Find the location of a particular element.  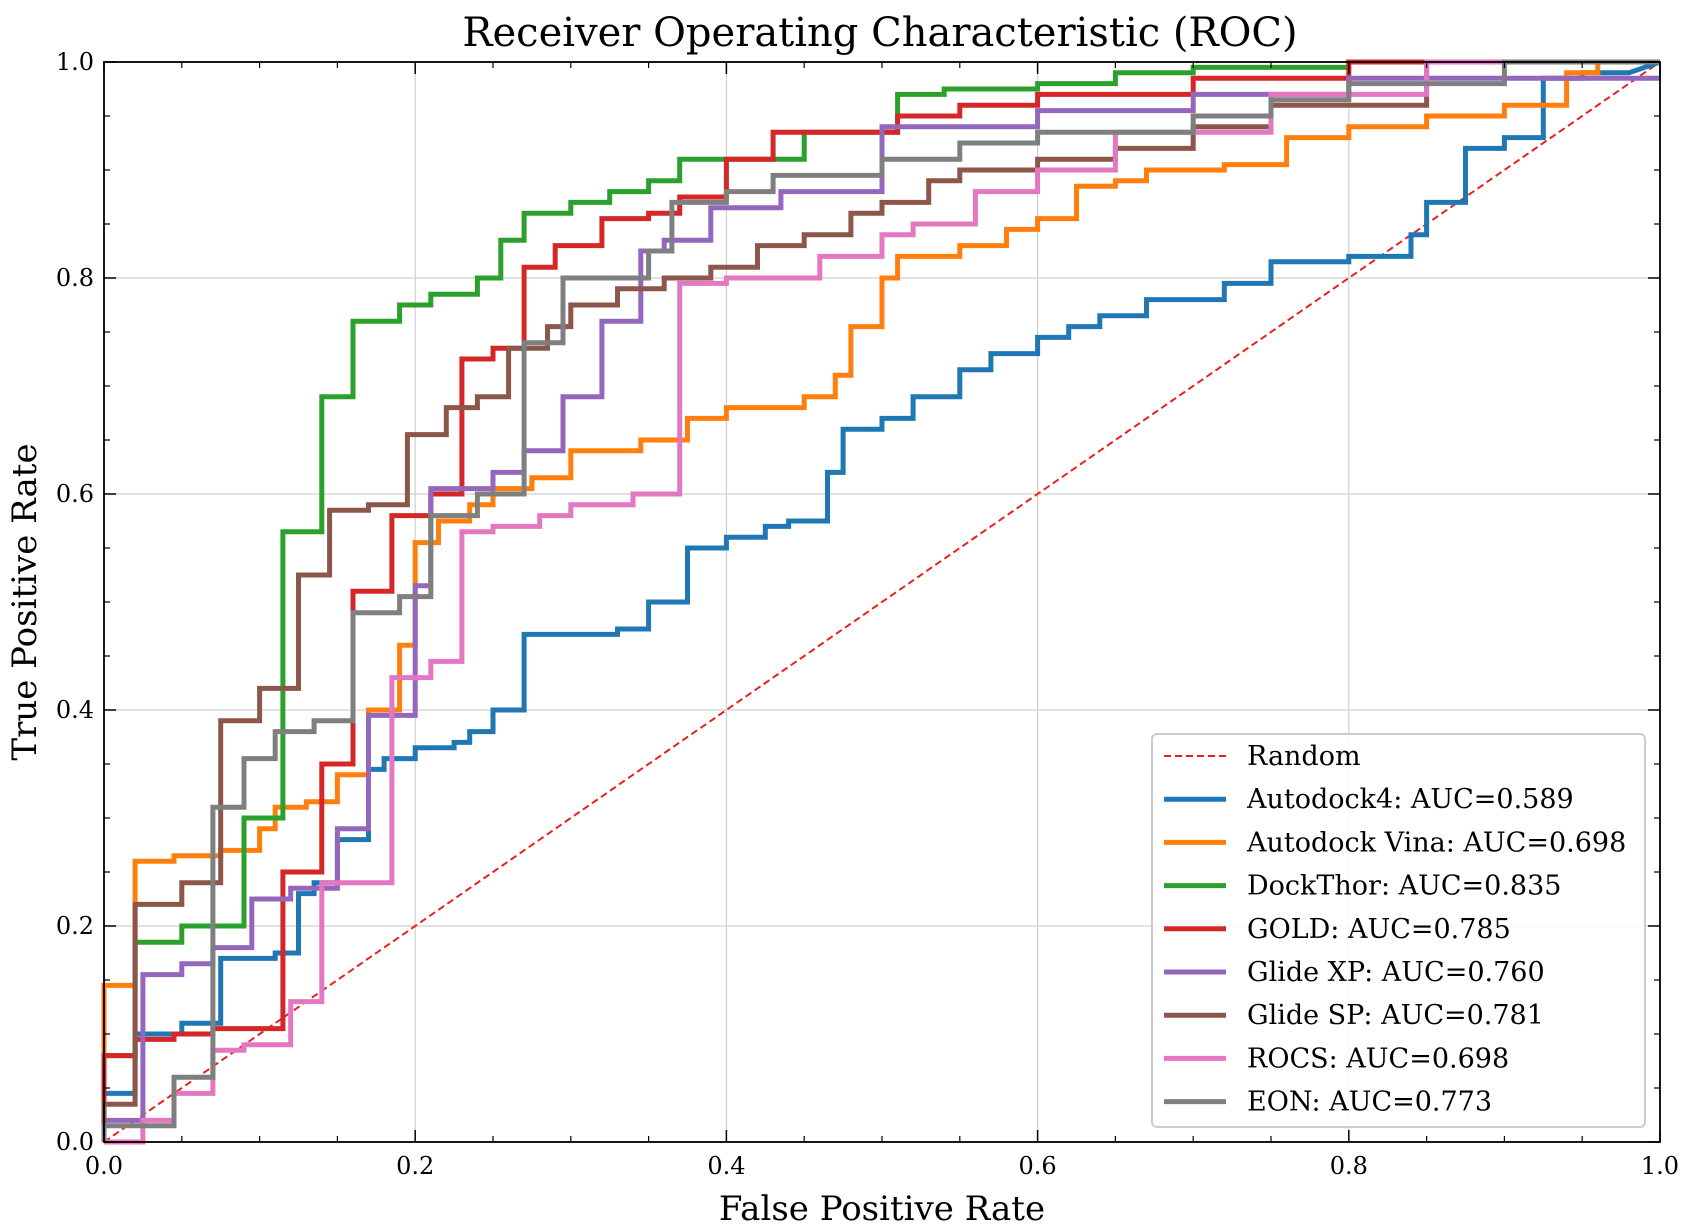

x-tick-label: 0.8 is located at coordinates (1349, 1166).